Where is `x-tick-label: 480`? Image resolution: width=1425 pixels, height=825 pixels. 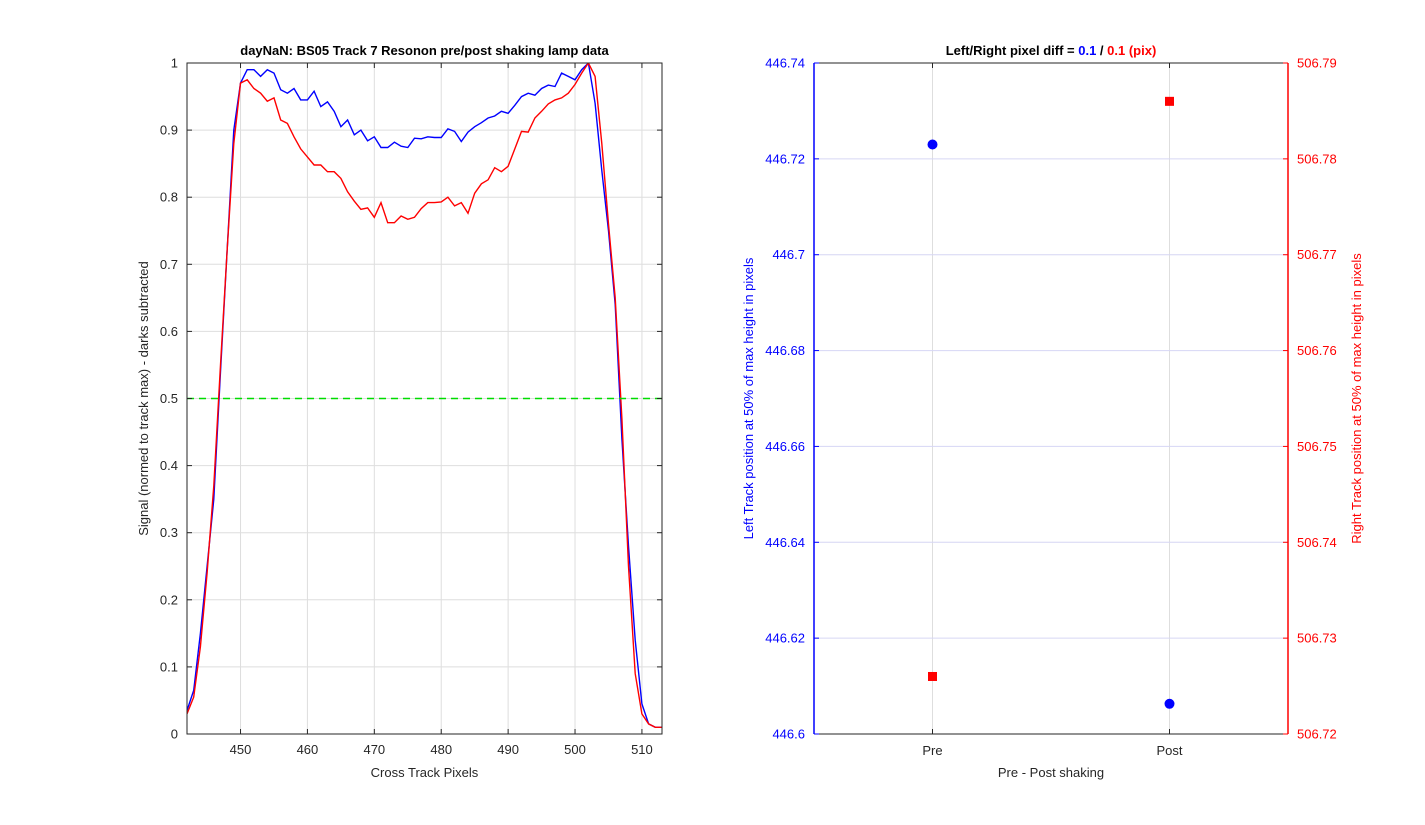
x-tick-label: 480 is located at coordinates (441, 749).